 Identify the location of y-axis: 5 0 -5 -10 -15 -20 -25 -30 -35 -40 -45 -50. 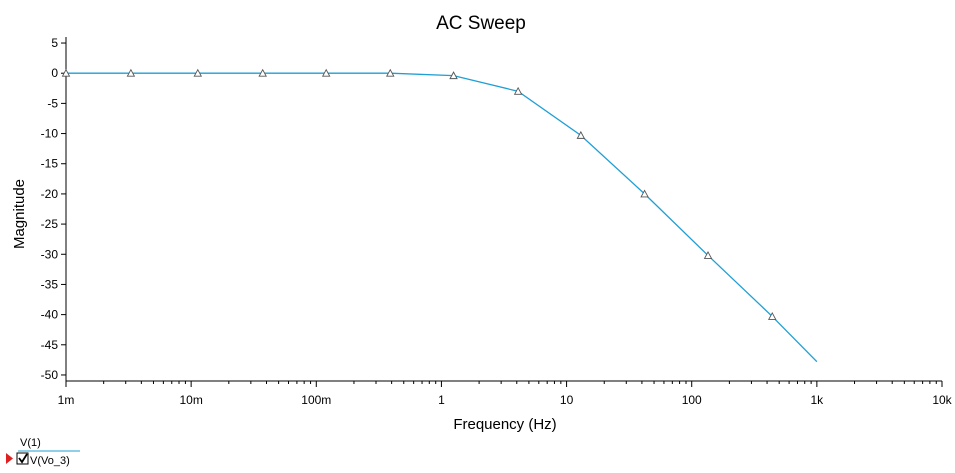
(53, 209).